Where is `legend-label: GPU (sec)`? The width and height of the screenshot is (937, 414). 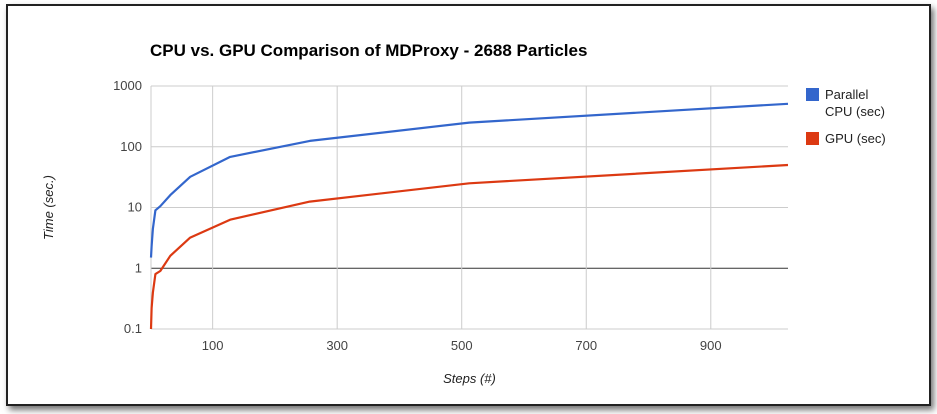 legend-label: GPU (sec) is located at coordinates (855, 138).